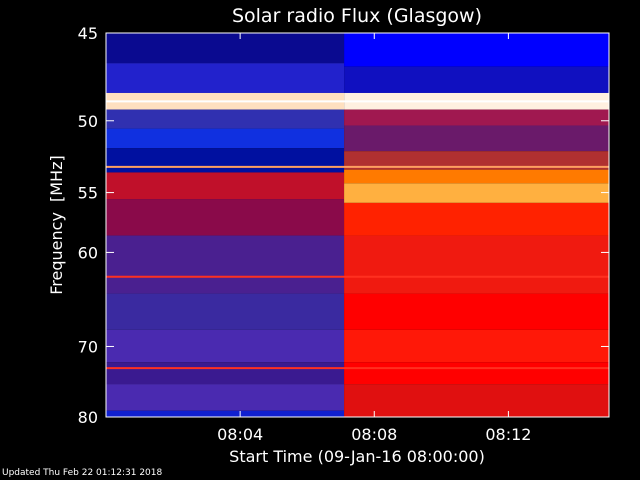 The height and width of the screenshot is (480, 640). I want to click on y-tick-label: 45, so click(88, 33).